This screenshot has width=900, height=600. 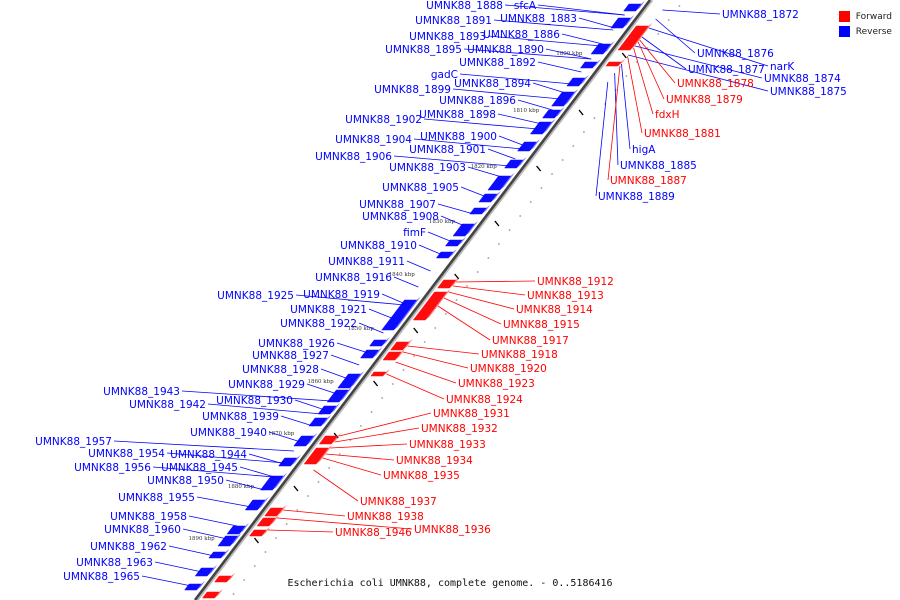 I want to click on reverse-gene-label: UMNK88_1894, so click(x=492, y=84).